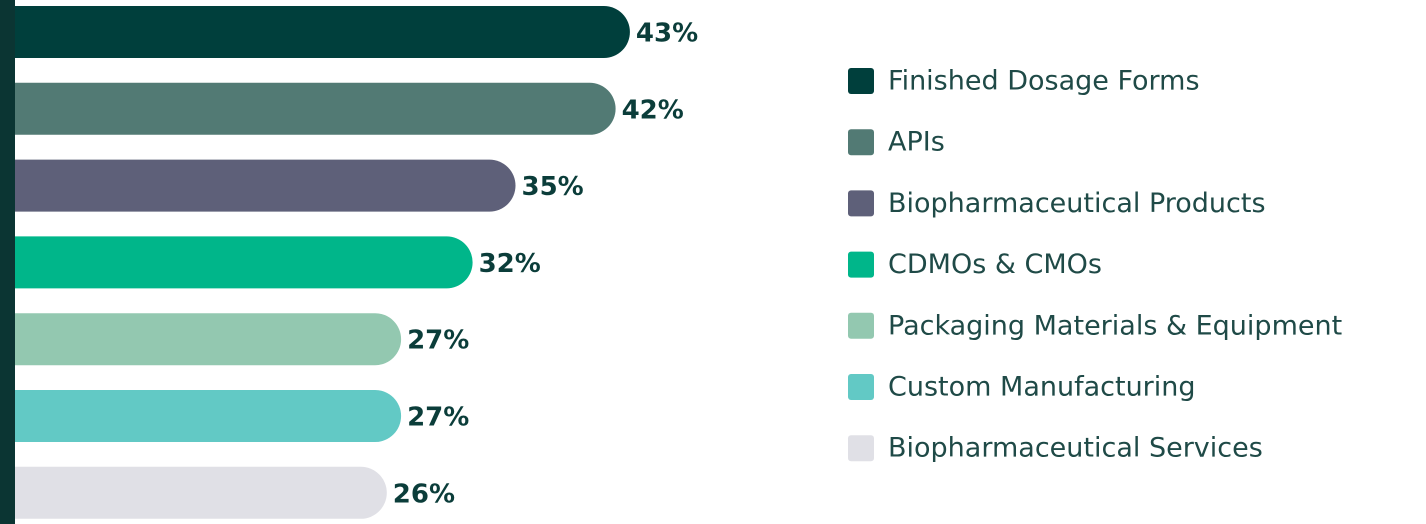  I want to click on value-label: 42%, so click(653, 110).